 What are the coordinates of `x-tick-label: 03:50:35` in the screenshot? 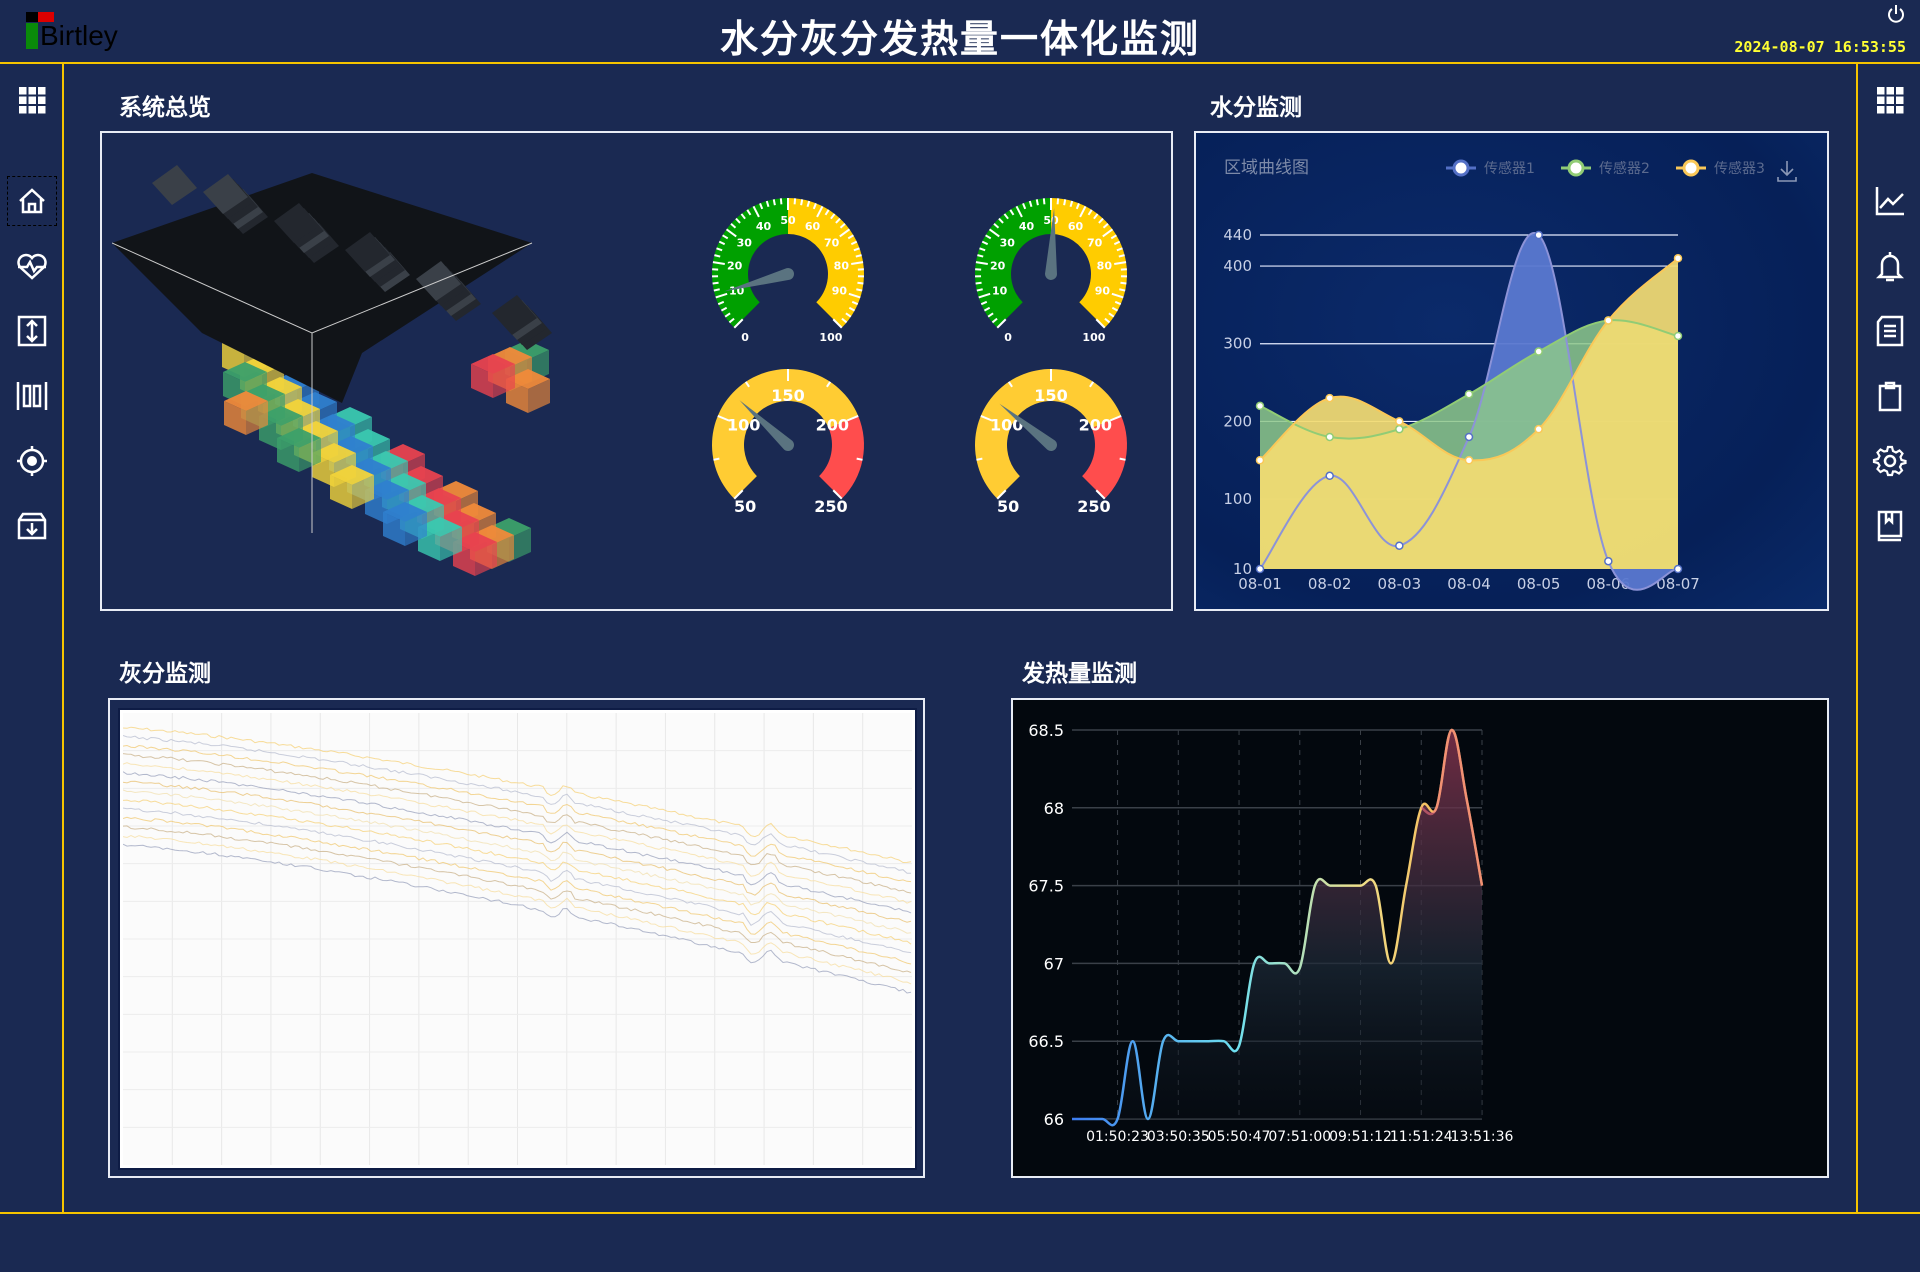 It's located at (1178, 1137).